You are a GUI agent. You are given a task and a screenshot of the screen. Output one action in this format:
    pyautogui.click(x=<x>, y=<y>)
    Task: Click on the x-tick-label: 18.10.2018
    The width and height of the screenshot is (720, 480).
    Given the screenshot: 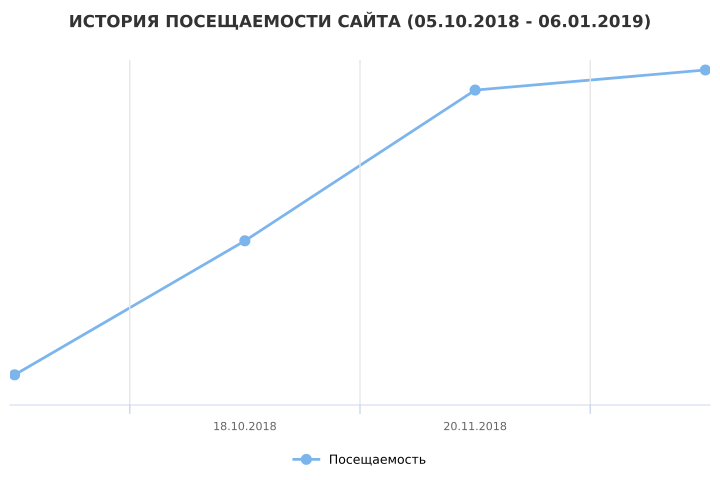 What is the action you would take?
    pyautogui.click(x=245, y=426)
    